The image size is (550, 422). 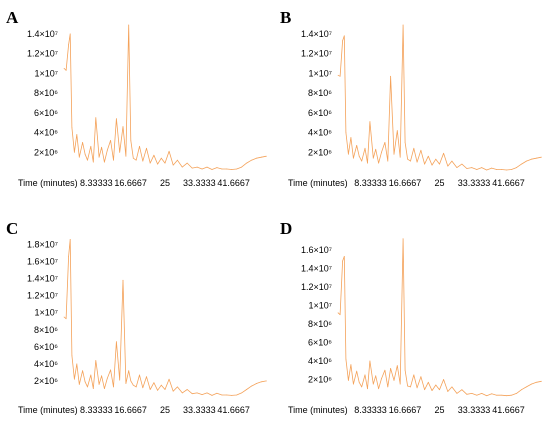 What do you see at coordinates (320, 113) in the screenshot?
I see `y-tick-label: 6×10⁶` at bounding box center [320, 113].